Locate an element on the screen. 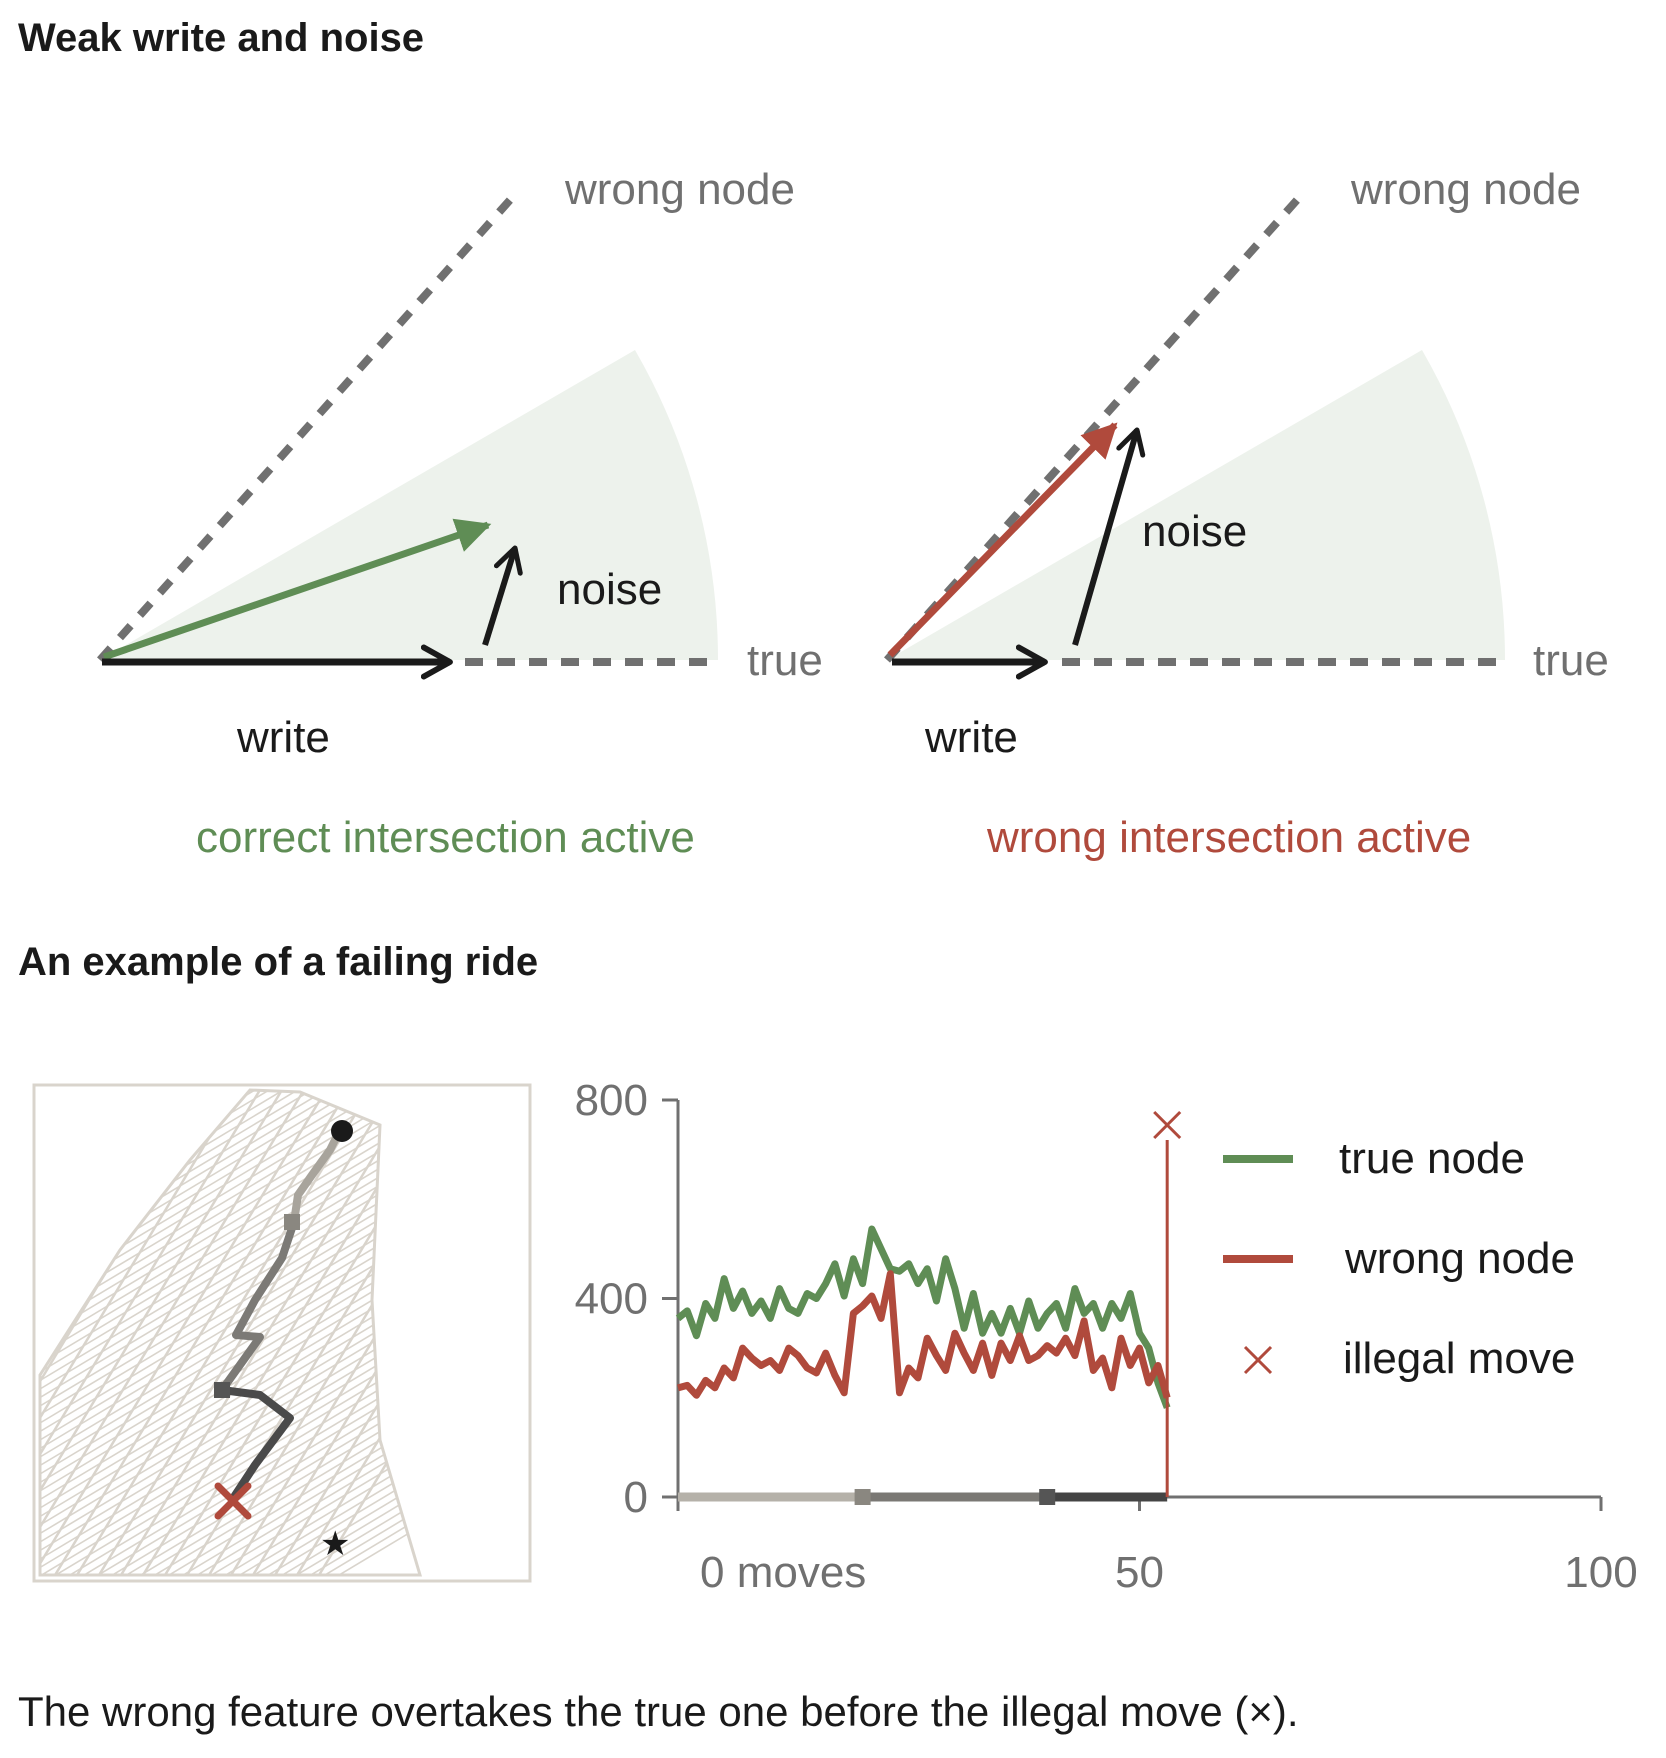 The image size is (1666, 1758). map-frame is located at coordinates (282, 1333).